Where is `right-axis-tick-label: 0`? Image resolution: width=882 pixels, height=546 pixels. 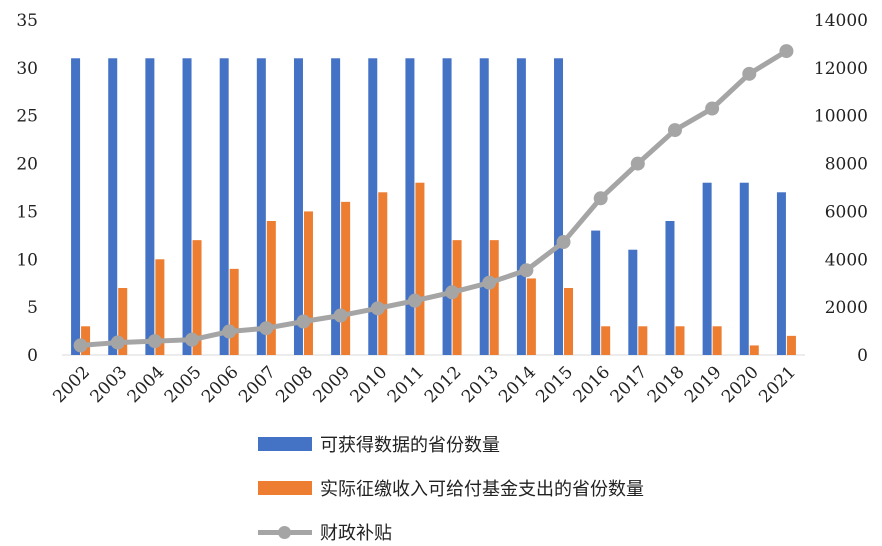 right-axis-tick-label: 0 is located at coordinates (862, 356).